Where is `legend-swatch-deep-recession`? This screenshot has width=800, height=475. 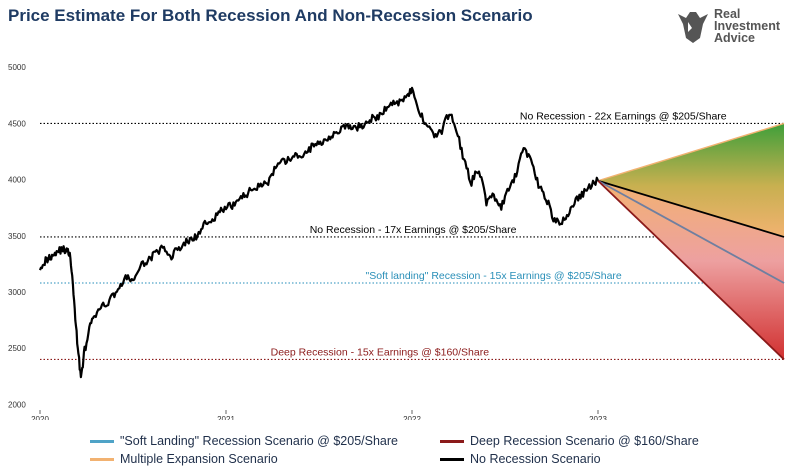 legend-swatch-deep-recession is located at coordinates (452, 441).